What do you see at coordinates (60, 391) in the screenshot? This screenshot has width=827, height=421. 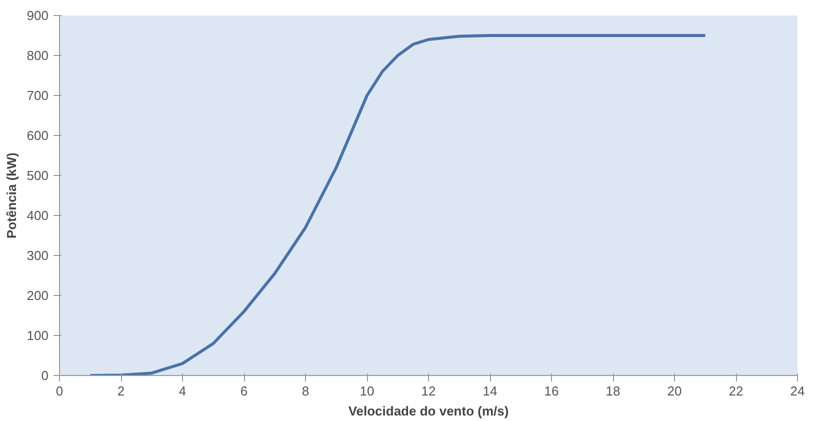 I see `x-tick-label: 0` at bounding box center [60, 391].